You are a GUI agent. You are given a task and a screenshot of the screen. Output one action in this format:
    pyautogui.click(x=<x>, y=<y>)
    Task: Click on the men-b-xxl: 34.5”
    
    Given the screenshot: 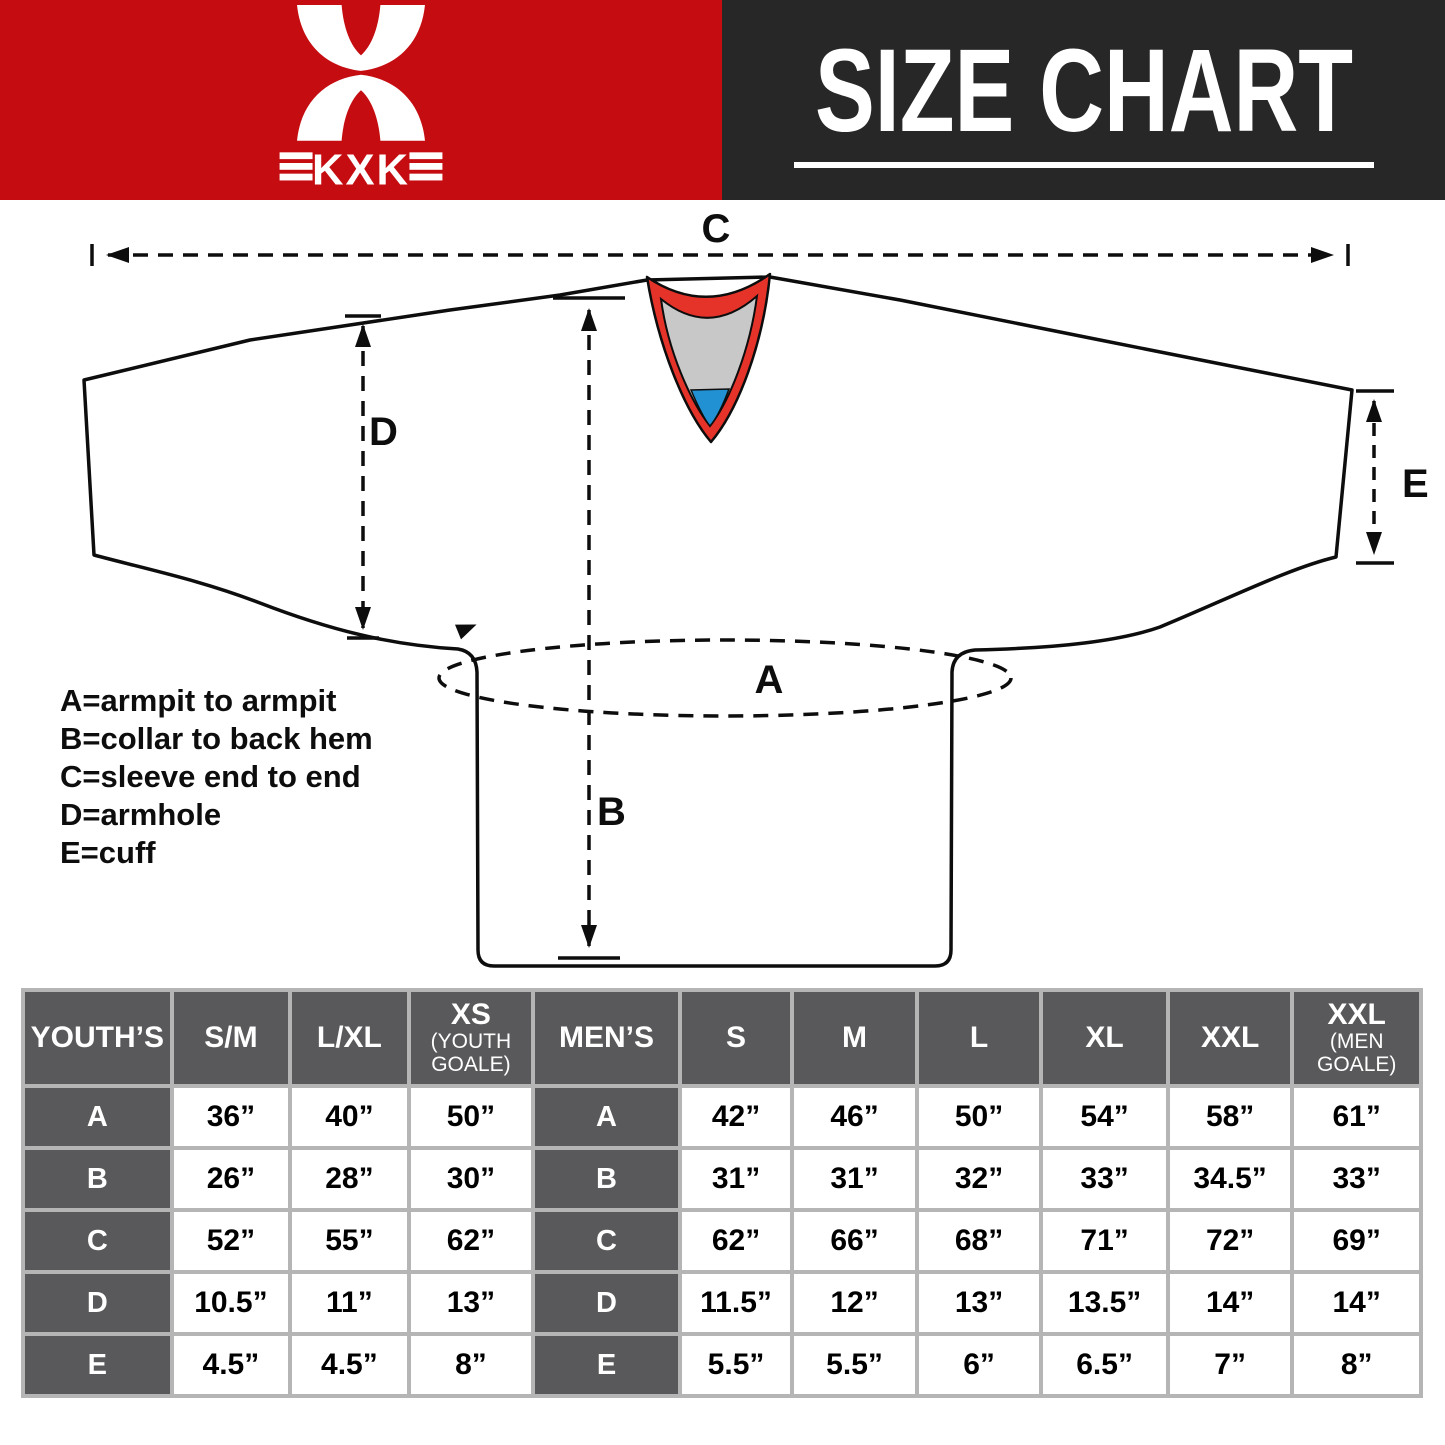 What is the action you would take?
    pyautogui.click(x=1230, y=1179)
    